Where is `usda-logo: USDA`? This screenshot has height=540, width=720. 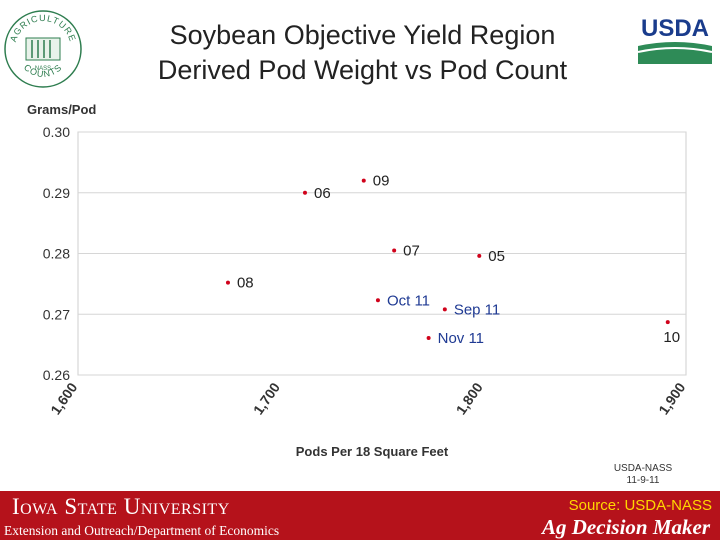 usda-logo: USDA is located at coordinates (675, 39).